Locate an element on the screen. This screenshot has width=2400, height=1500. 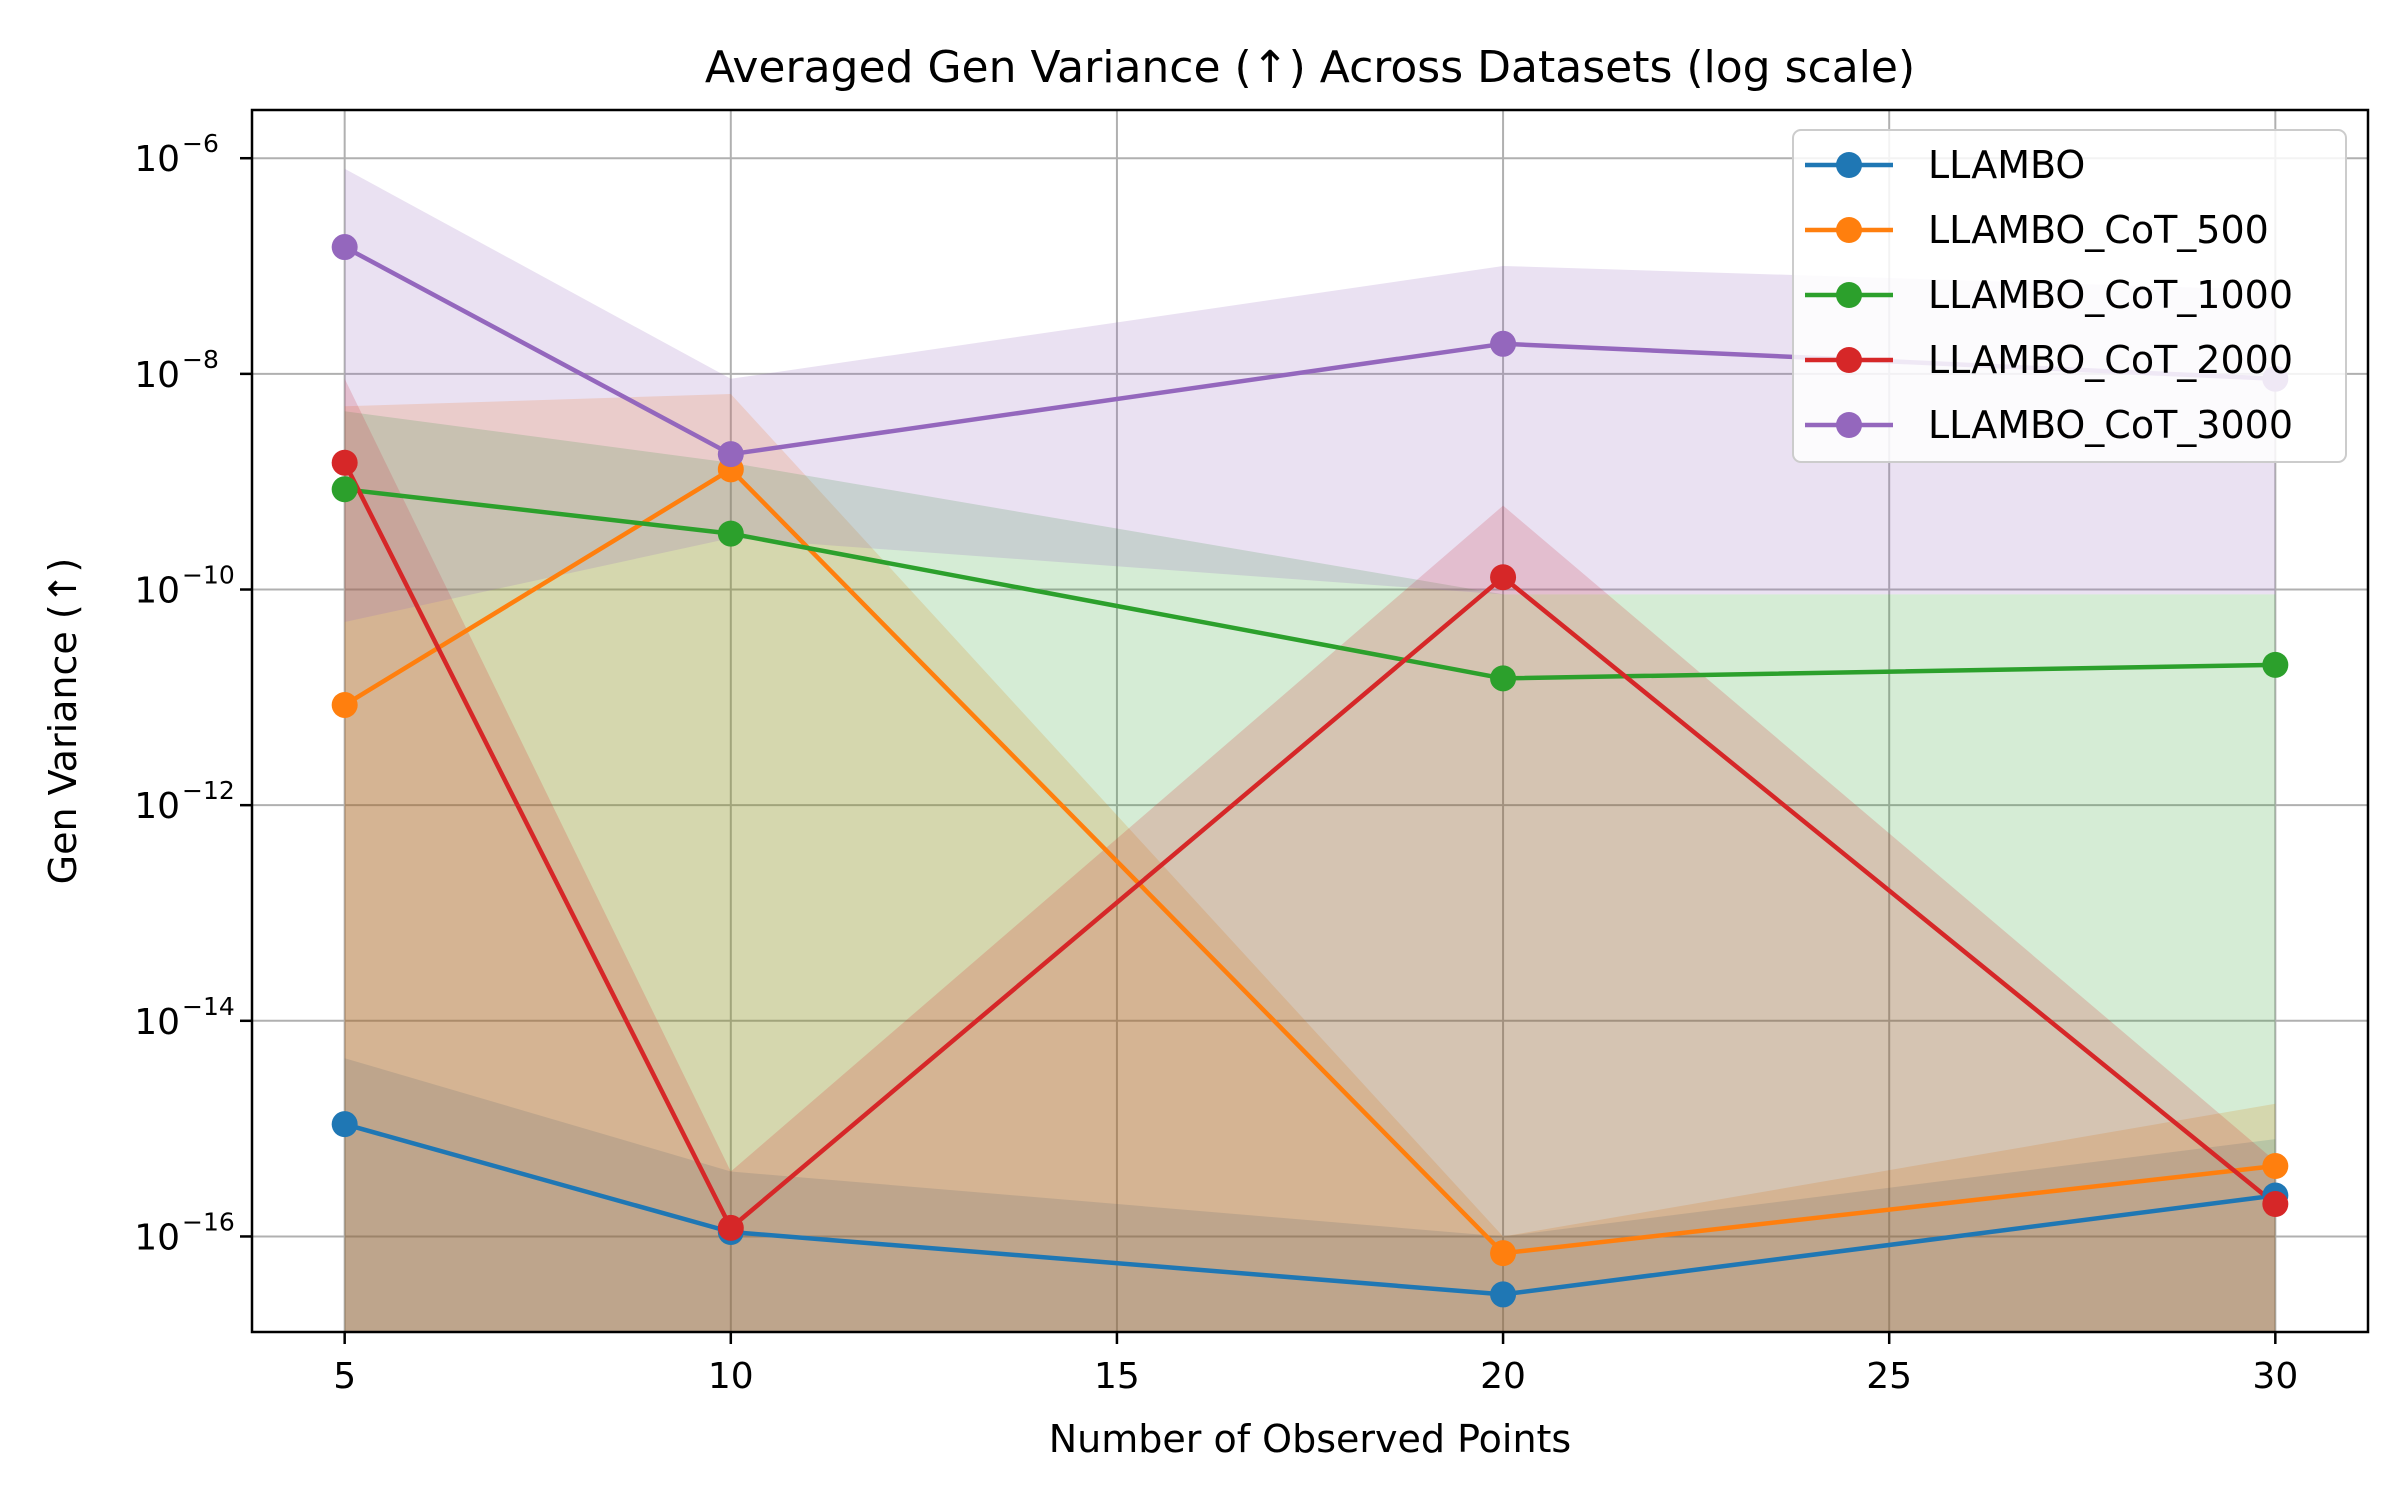
legend-marker-llambo is located at coordinates (1849, 165).